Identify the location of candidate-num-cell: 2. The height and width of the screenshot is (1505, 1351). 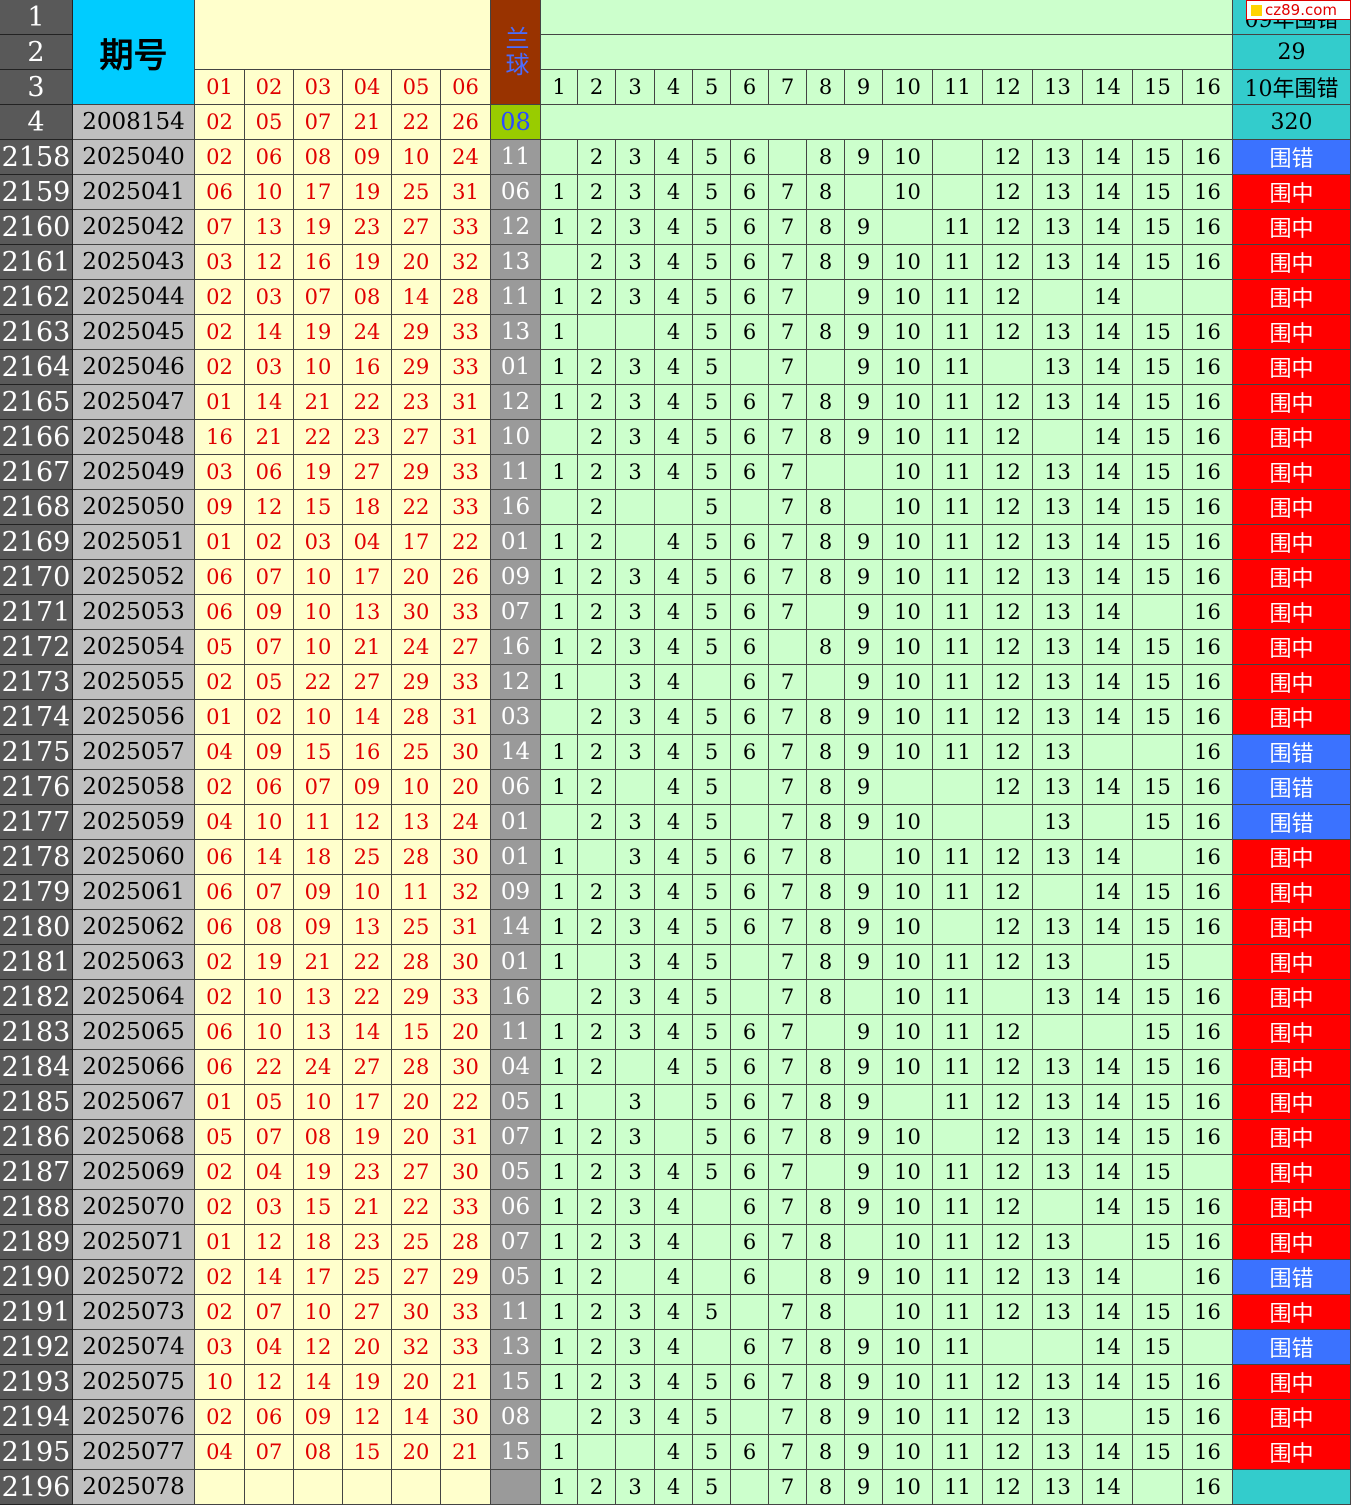
(597, 822).